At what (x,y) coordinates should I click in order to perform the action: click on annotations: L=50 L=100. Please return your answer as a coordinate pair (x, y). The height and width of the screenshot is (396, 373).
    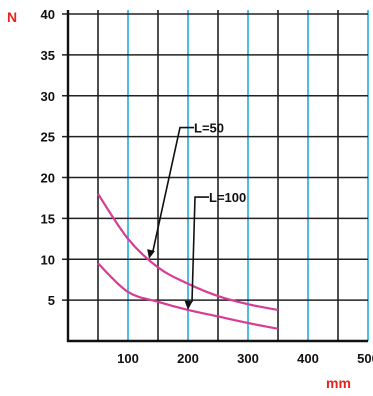
    Looking at the image, I should click on (196, 215).